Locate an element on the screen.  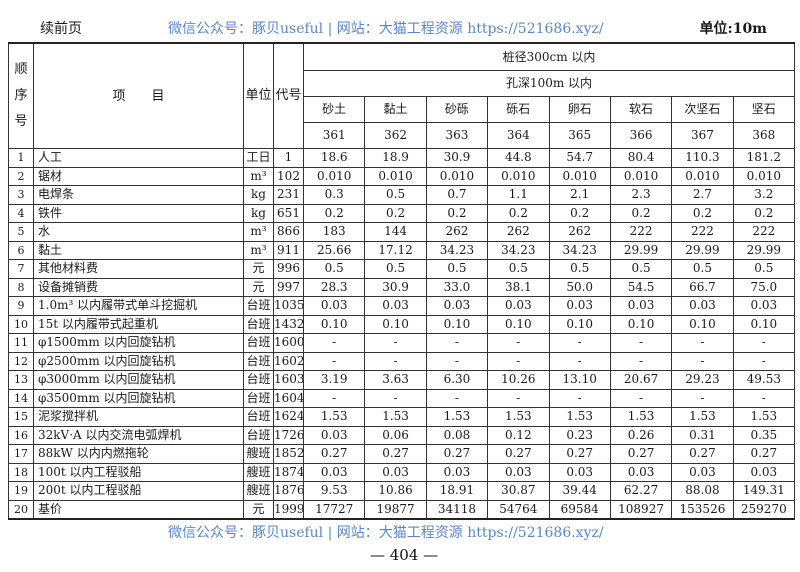
soil-type-header: 砂土 is located at coordinates (334, 109).